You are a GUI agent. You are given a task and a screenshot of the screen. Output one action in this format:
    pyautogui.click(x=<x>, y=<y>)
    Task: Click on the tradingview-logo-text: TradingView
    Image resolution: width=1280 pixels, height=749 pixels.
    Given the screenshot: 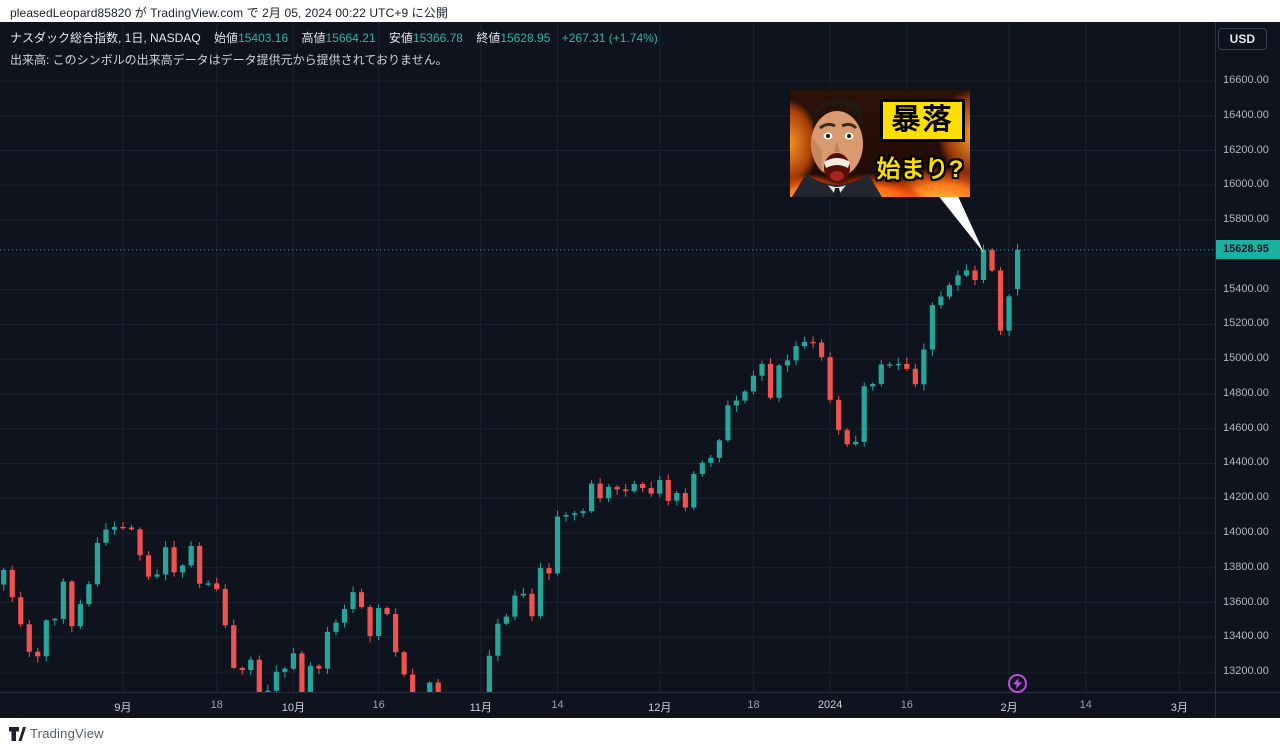 What is the action you would take?
    pyautogui.click(x=67, y=733)
    